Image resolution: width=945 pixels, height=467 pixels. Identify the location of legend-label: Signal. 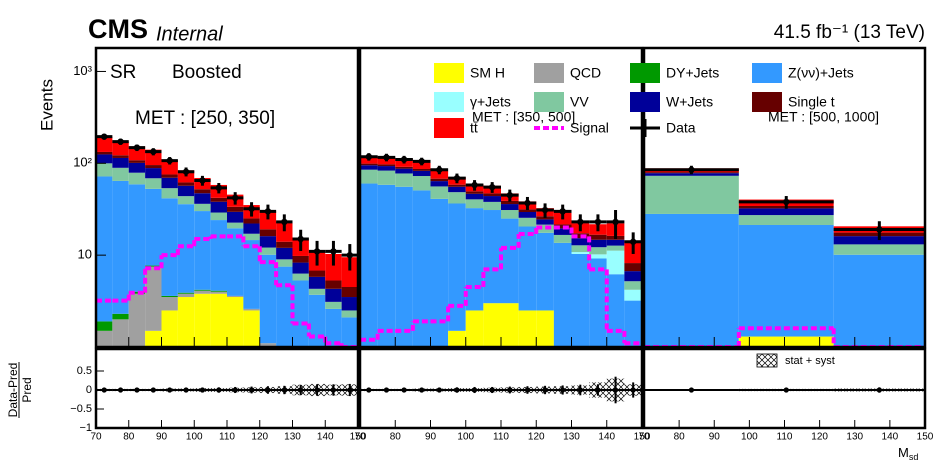
(589, 128).